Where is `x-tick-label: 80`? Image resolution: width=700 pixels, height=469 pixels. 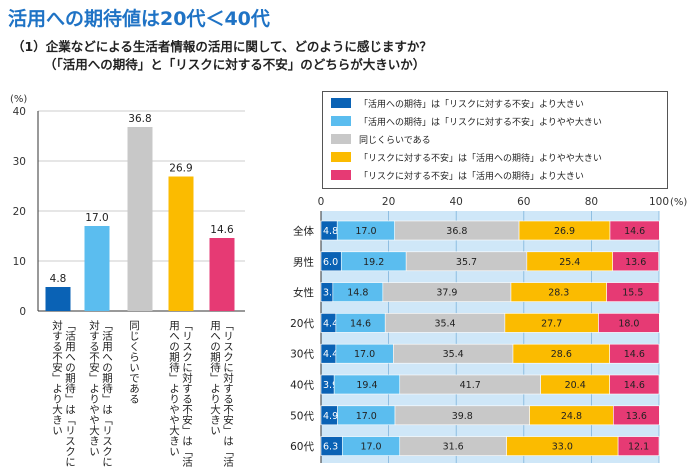 x-tick-label: 80 is located at coordinates (591, 202).